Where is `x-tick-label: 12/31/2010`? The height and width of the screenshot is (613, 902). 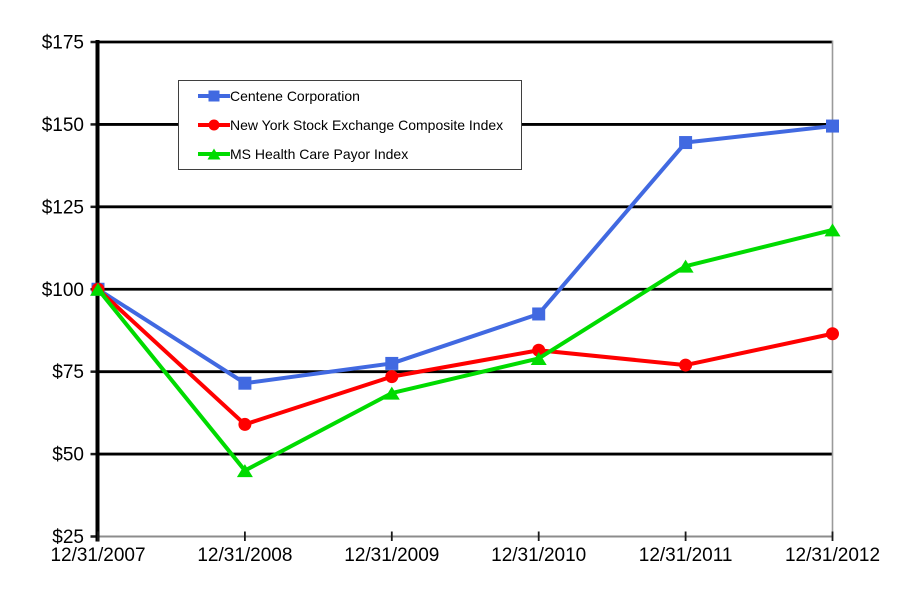
x-tick-label: 12/31/2010 is located at coordinates (538, 555).